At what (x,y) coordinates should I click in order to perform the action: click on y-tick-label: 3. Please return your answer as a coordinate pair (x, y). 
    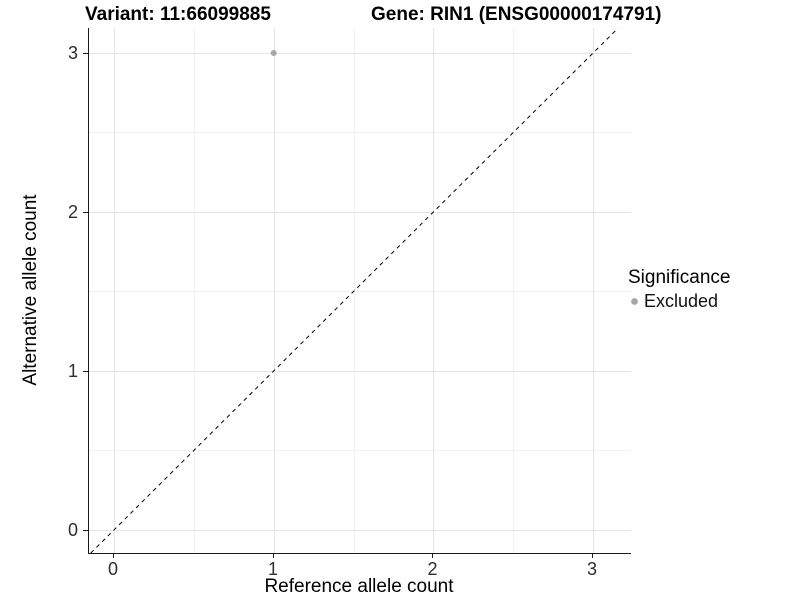
    Looking at the image, I should click on (72, 53).